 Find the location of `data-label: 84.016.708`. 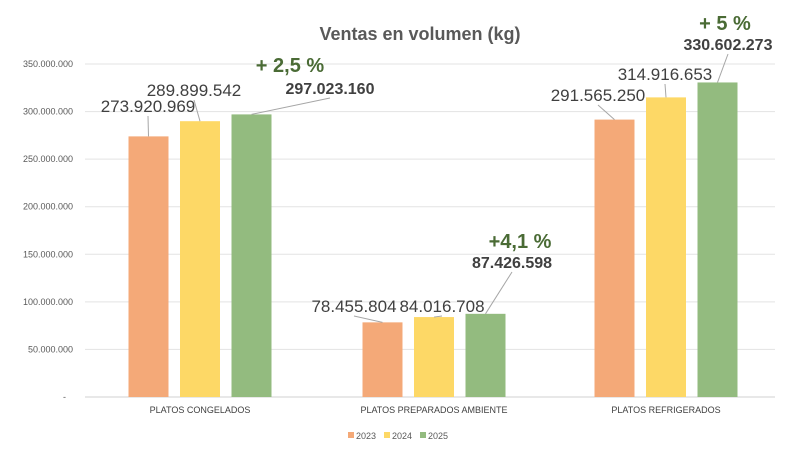

data-label: 84.016.708 is located at coordinates (441, 306).